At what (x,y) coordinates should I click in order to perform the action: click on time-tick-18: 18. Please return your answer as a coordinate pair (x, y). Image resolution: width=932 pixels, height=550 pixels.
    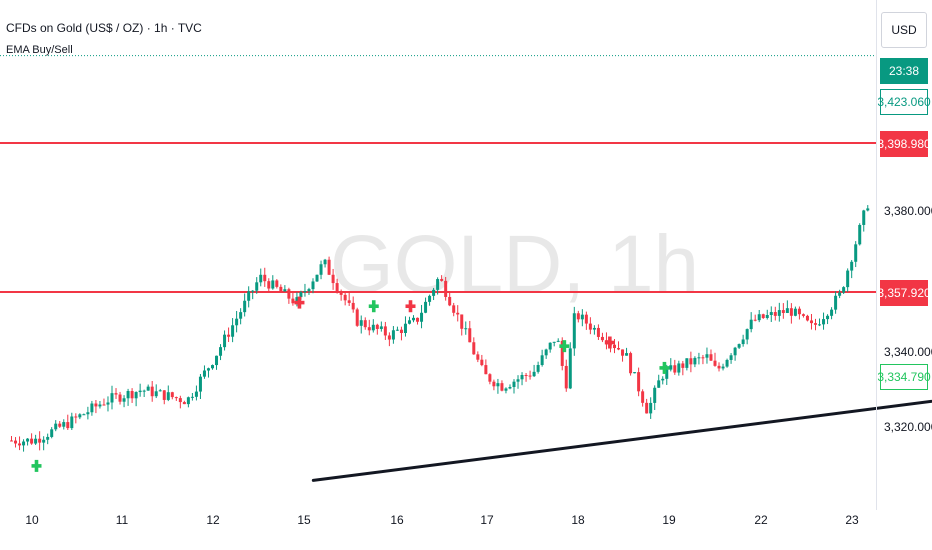
    Looking at the image, I should click on (578, 520).